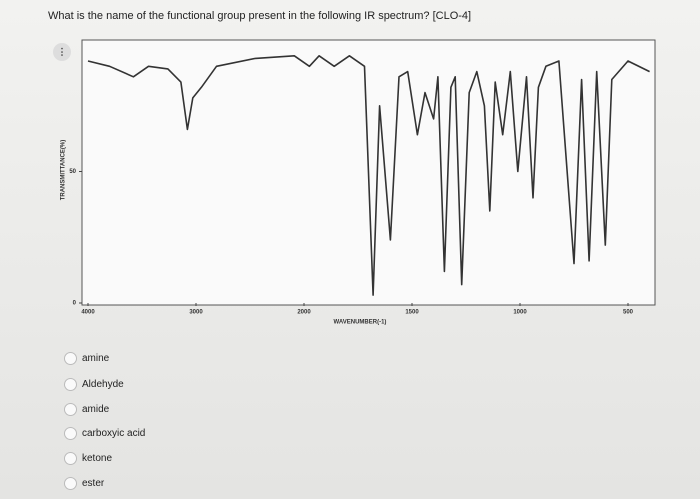 This screenshot has width=700, height=499. I want to click on option: amide, so click(86, 409).